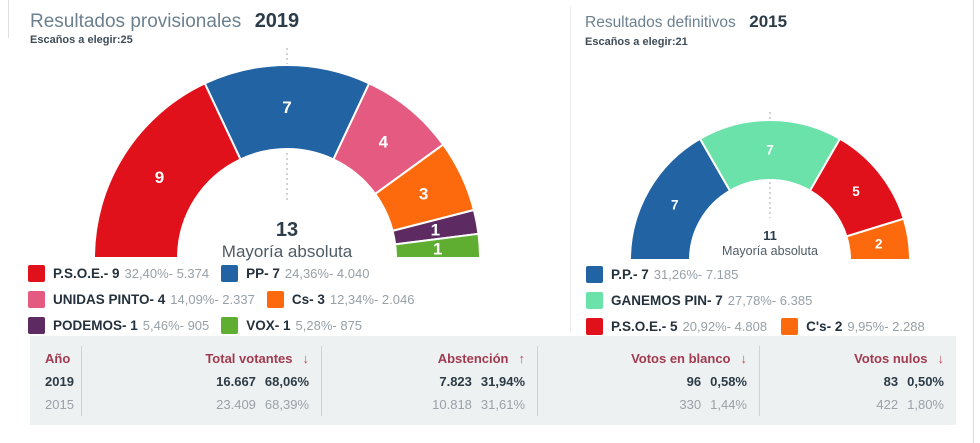  What do you see at coordinates (770, 185) in the screenshot?
I see `seats-arc-chart-2015: 7 7 5 2` at bounding box center [770, 185].